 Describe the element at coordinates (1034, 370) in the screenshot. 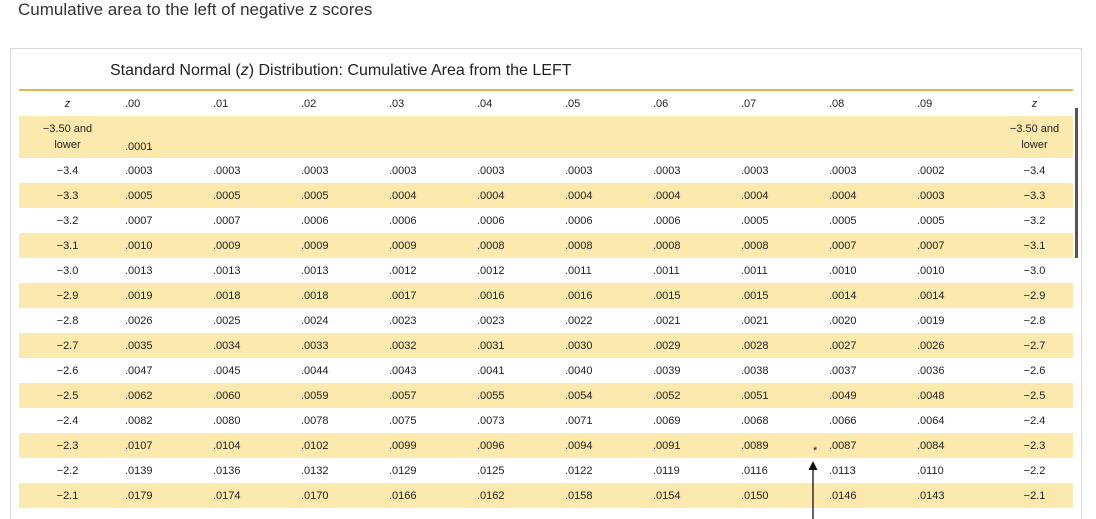

I see `z-value-right: −2.6` at that location.